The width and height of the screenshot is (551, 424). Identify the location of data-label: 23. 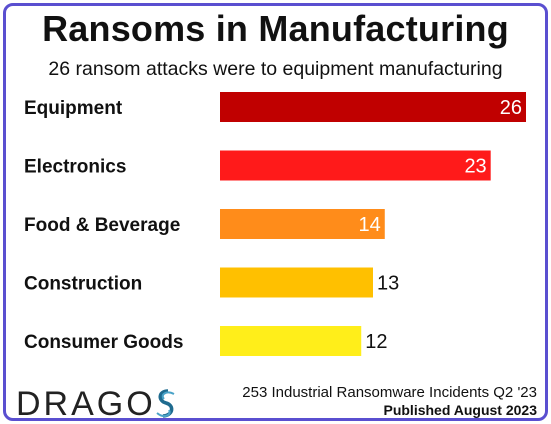
(475, 167).